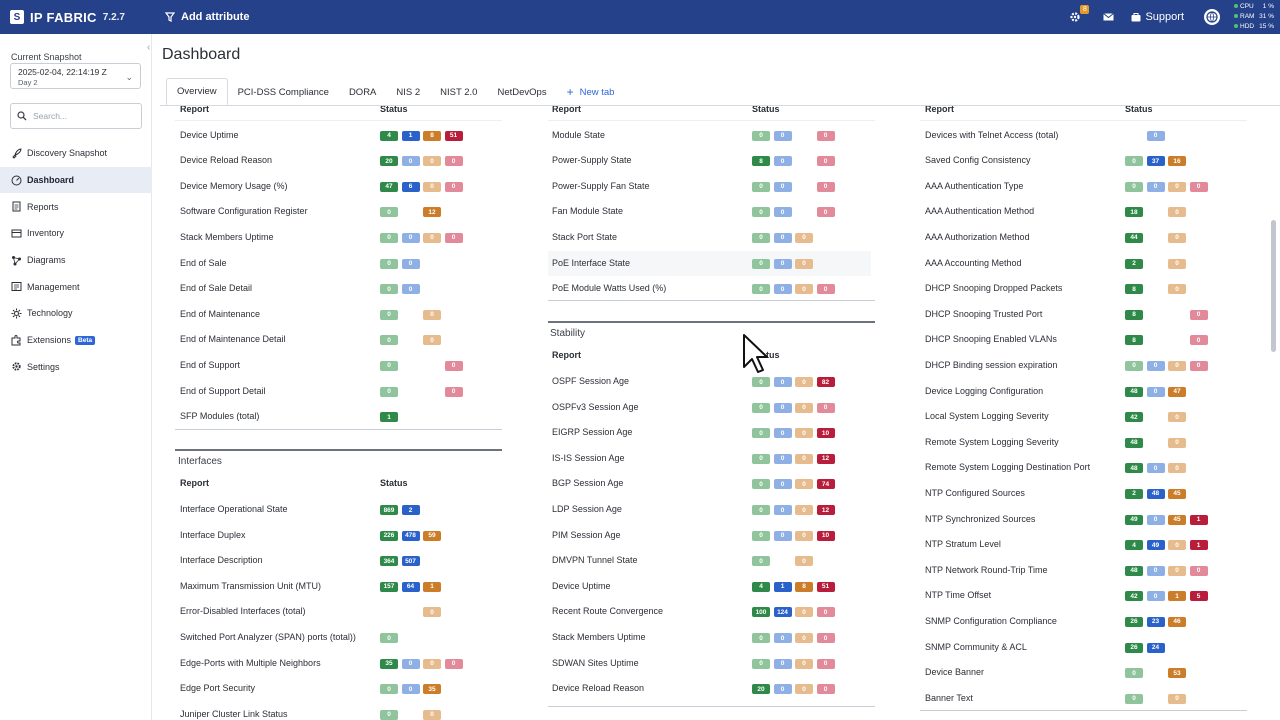  What do you see at coordinates (977, 236) in the screenshot?
I see `report-row-label: AAA Authorization Method` at bounding box center [977, 236].